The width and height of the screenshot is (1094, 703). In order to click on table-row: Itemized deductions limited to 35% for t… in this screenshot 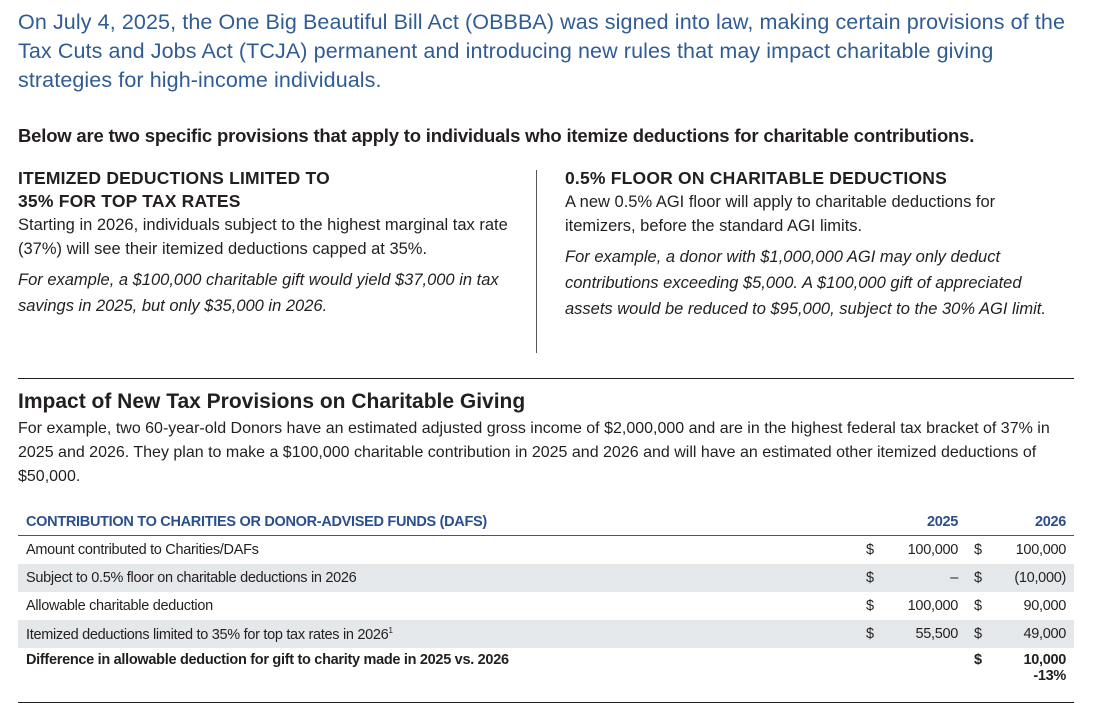, I will do `click(546, 634)`.